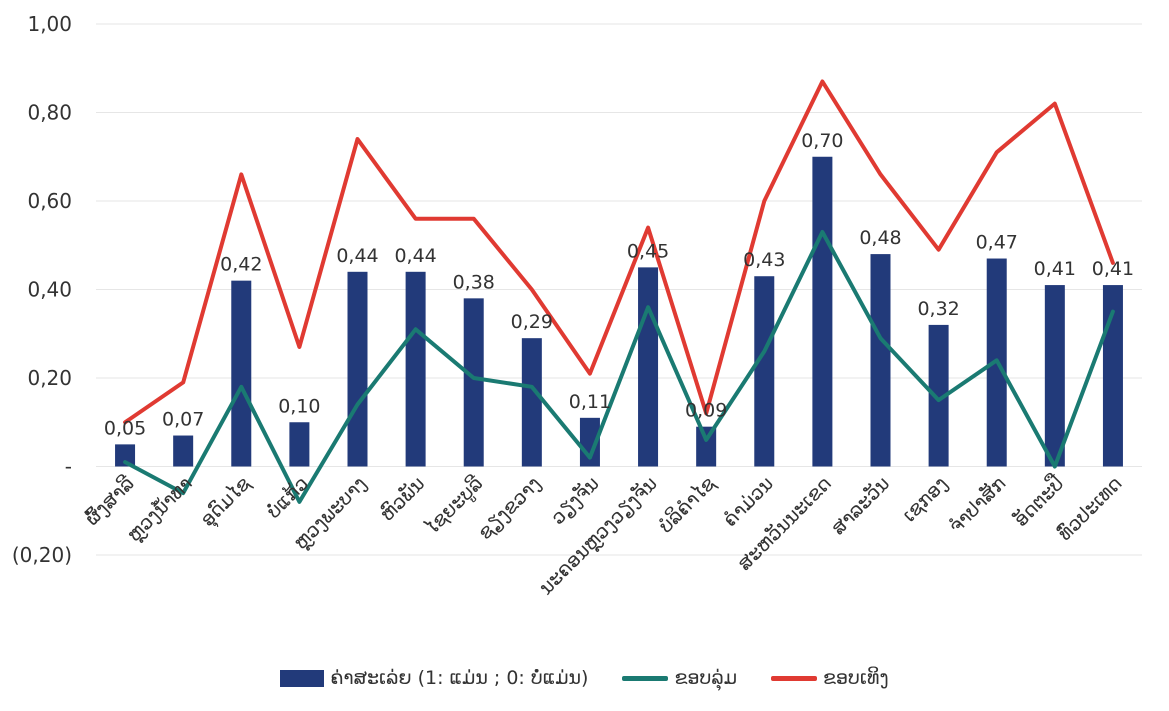 This screenshot has width=1169, height=711. I want to click on data-label: 0,47, so click(997, 243).